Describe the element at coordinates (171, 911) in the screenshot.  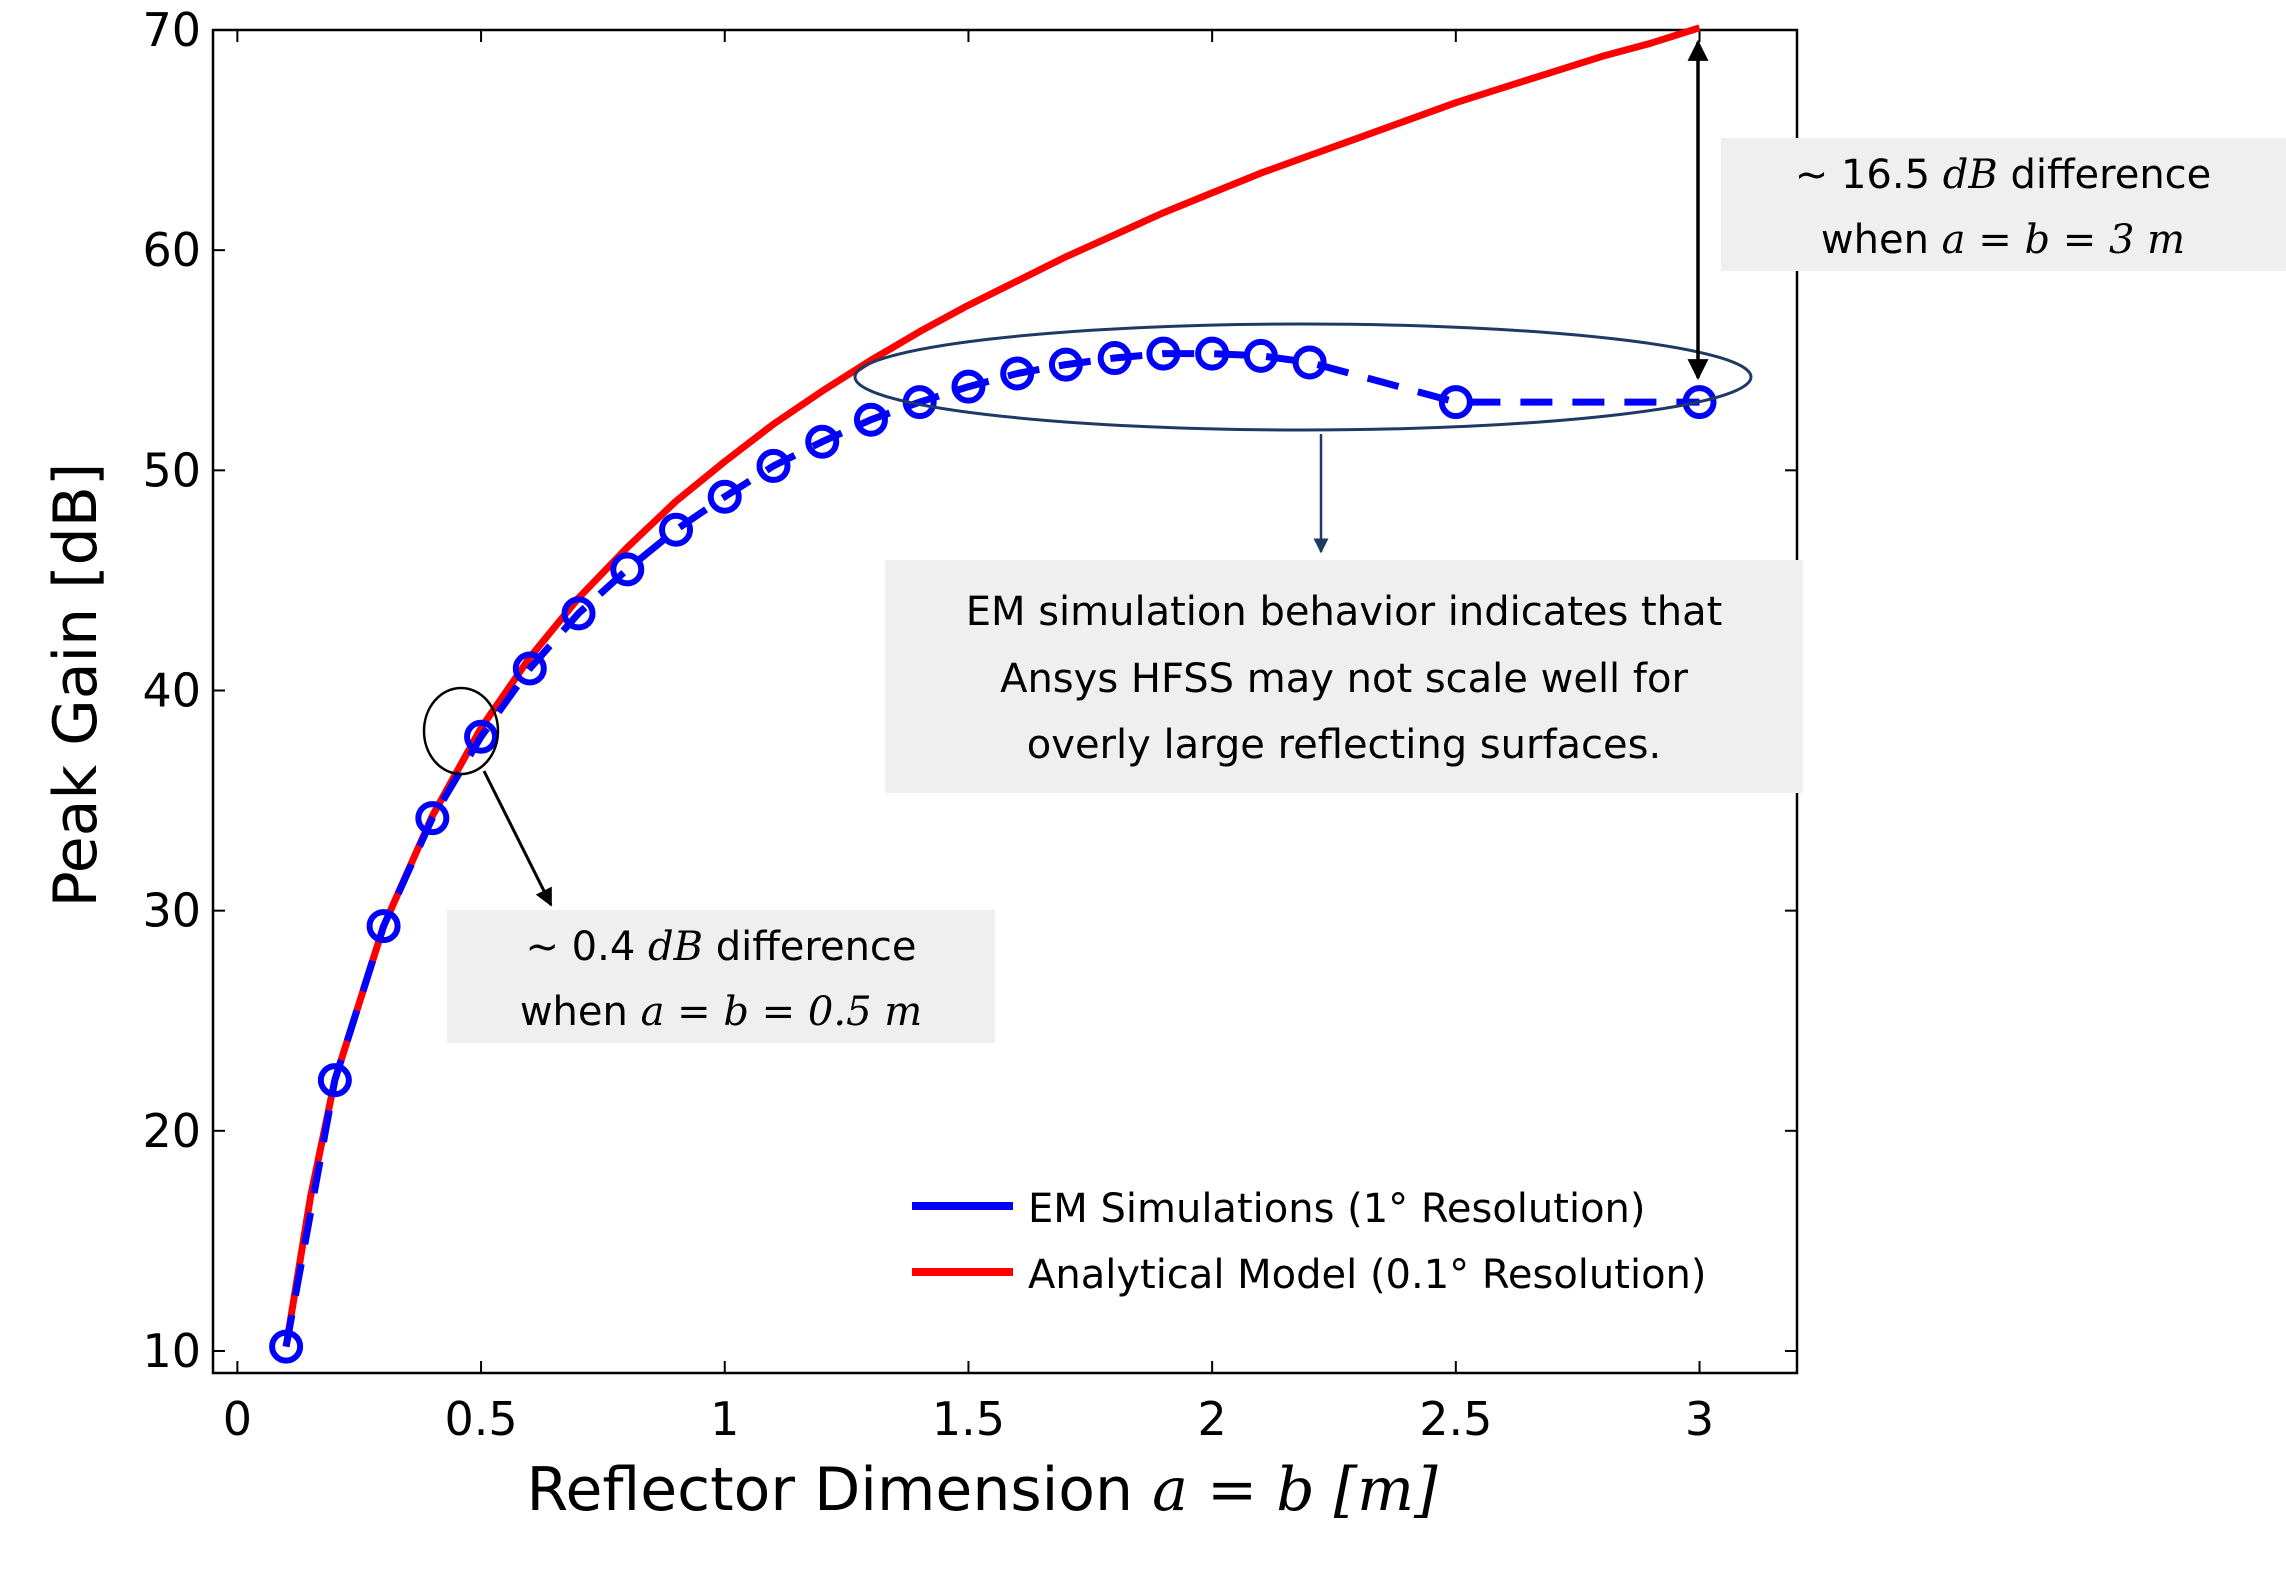
I see `y-tick-label: 30` at that location.